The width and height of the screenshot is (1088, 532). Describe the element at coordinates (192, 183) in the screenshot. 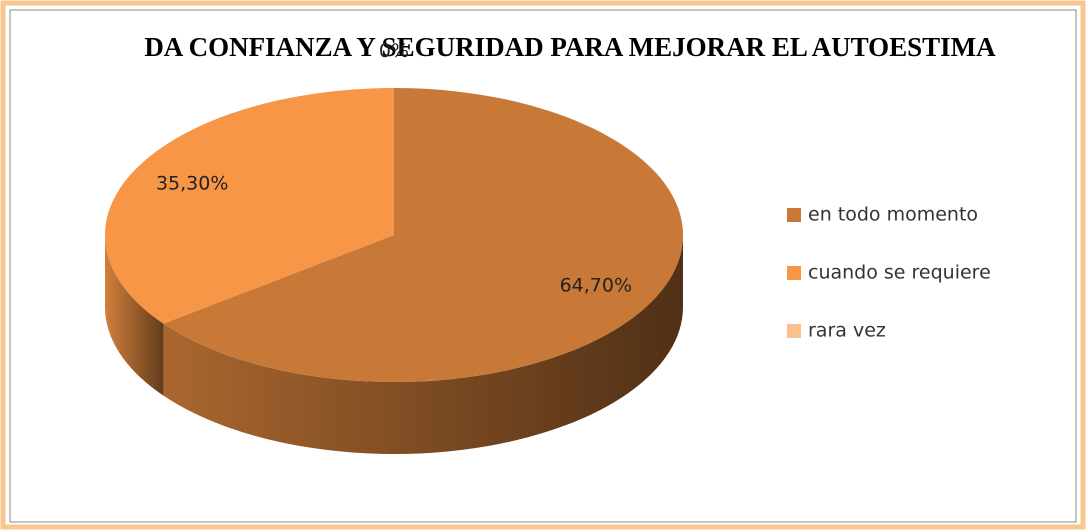

I see `data-label: 35,30%` at that location.